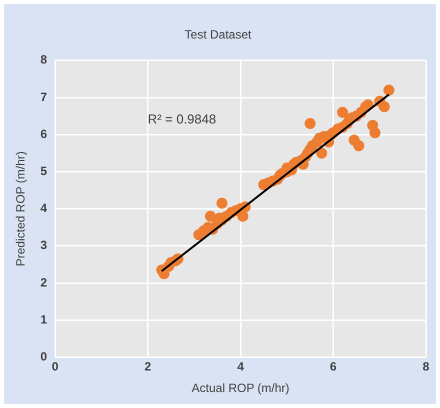 The width and height of the screenshot is (440, 408). Describe the element at coordinates (44, 208) in the screenshot. I see `y-tick-label: 4` at that location.